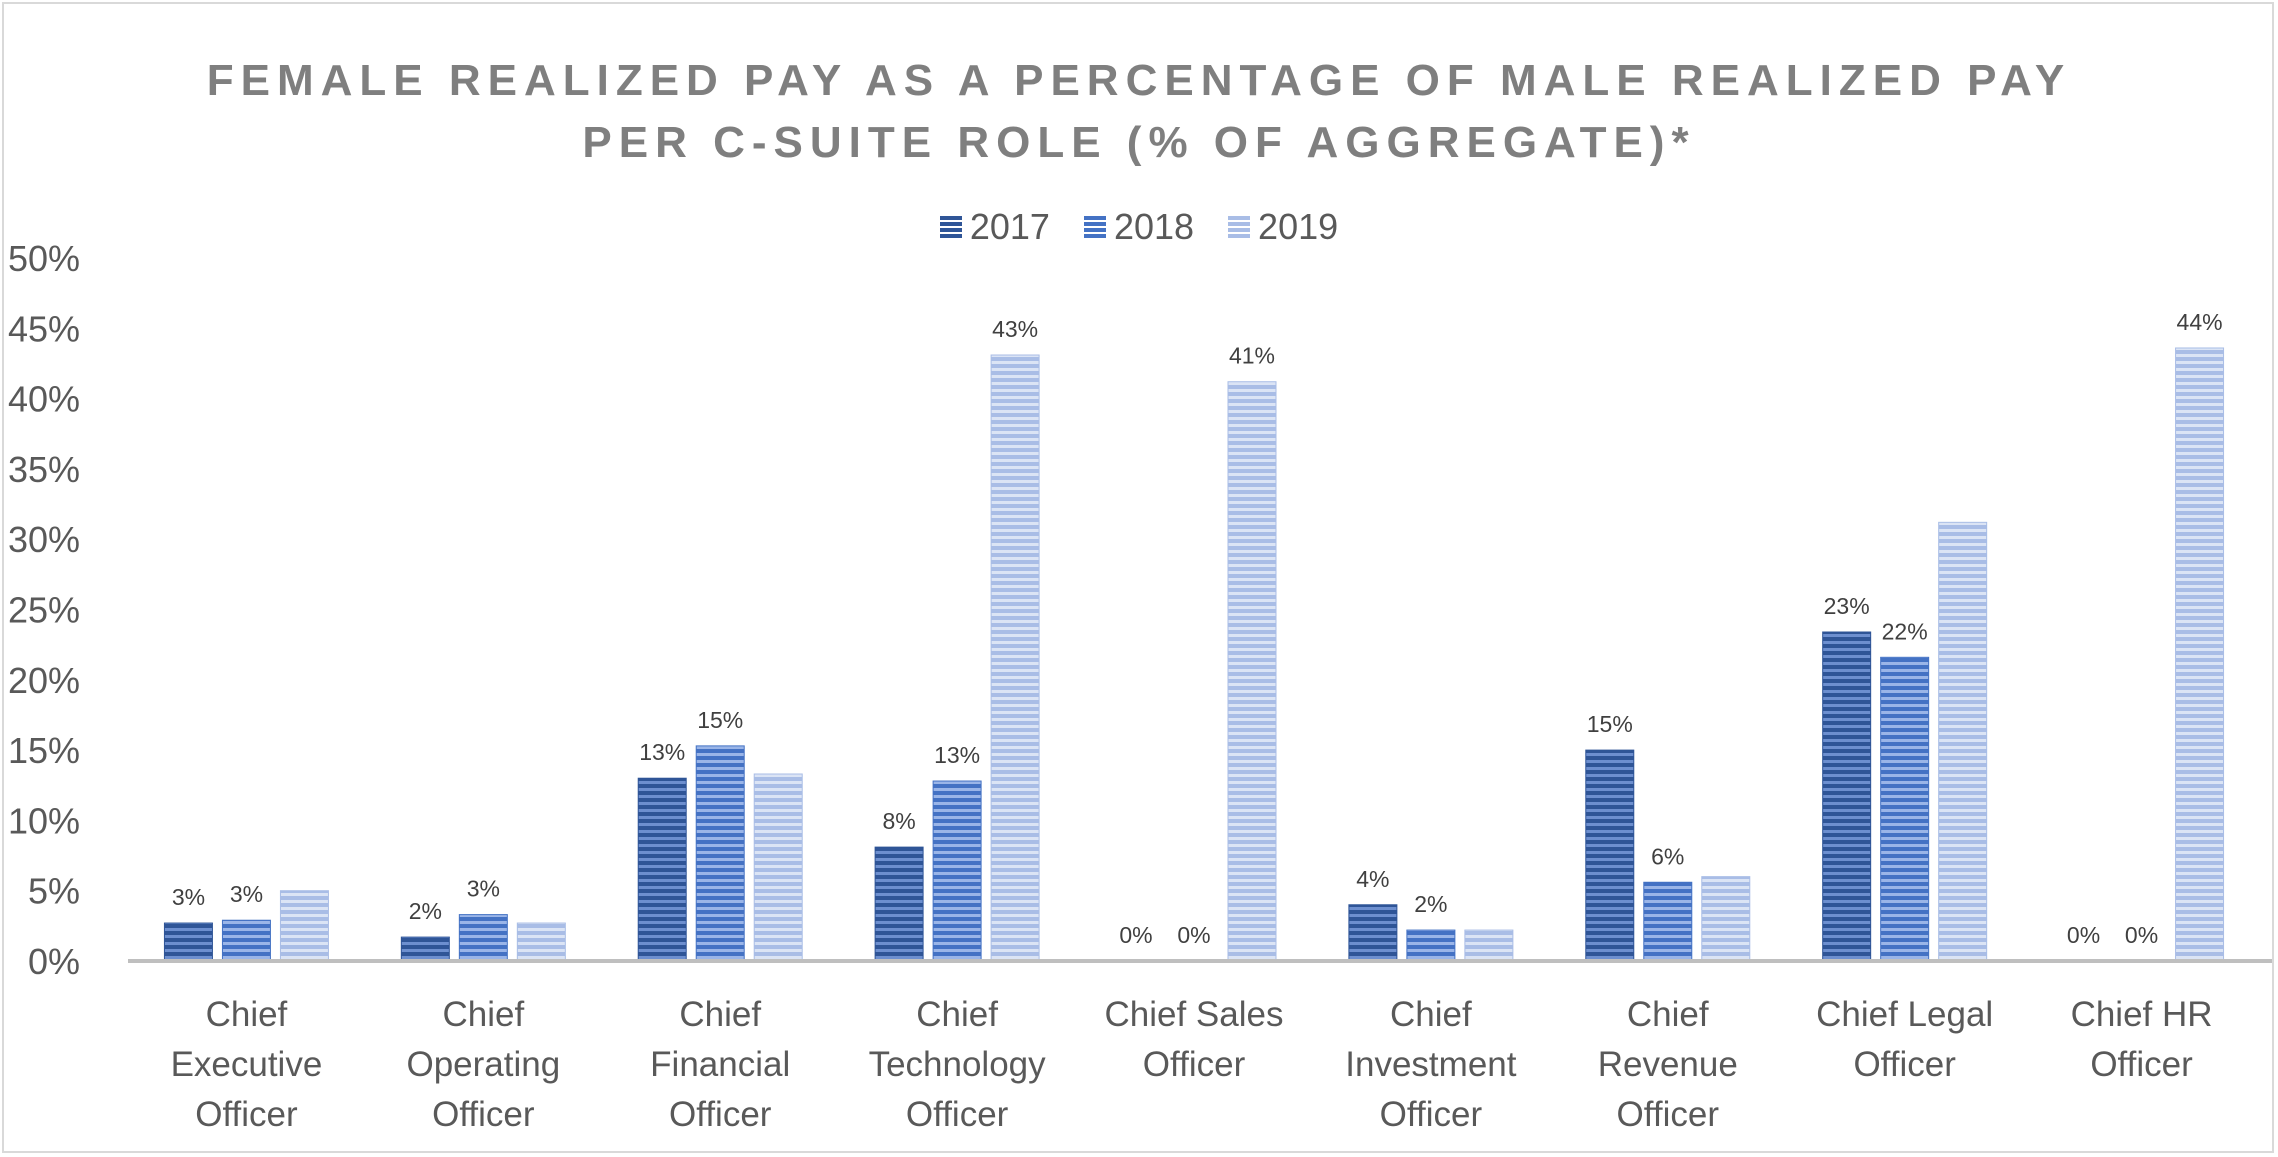  What do you see at coordinates (44, 258) in the screenshot?
I see `y-tick-label: 50%` at bounding box center [44, 258].